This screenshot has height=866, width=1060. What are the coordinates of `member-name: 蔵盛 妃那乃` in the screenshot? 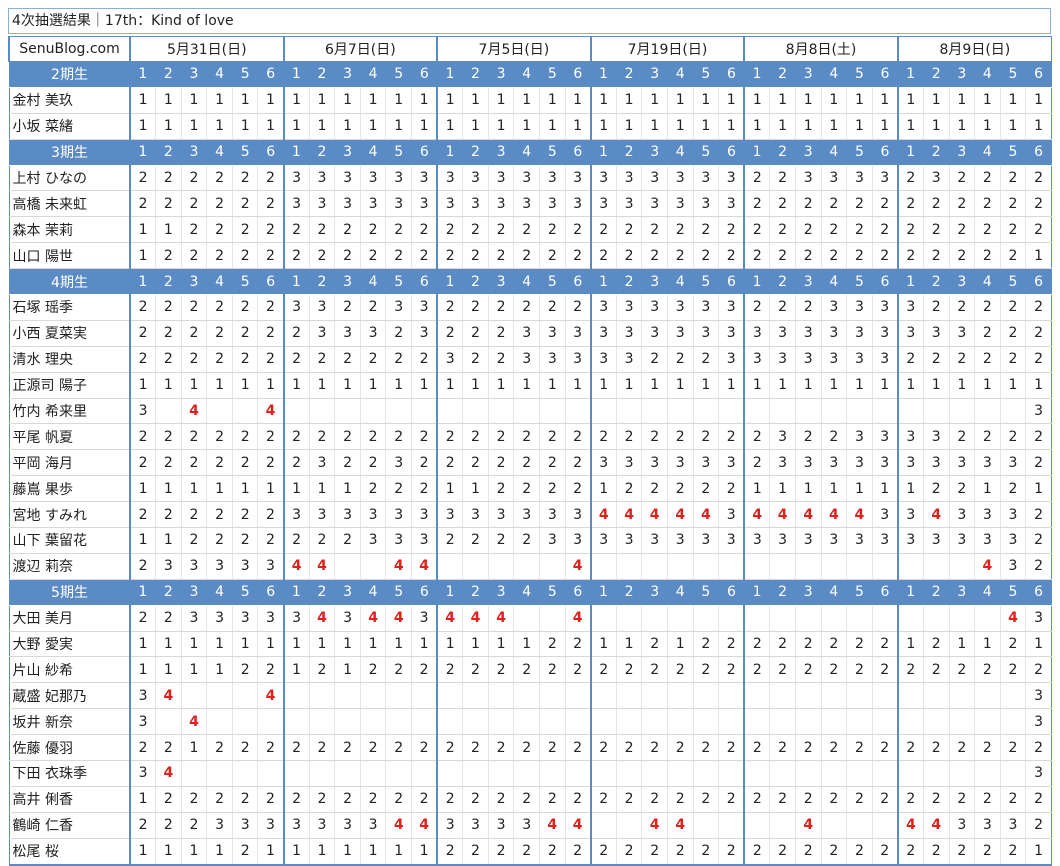 It's located at (69, 696).